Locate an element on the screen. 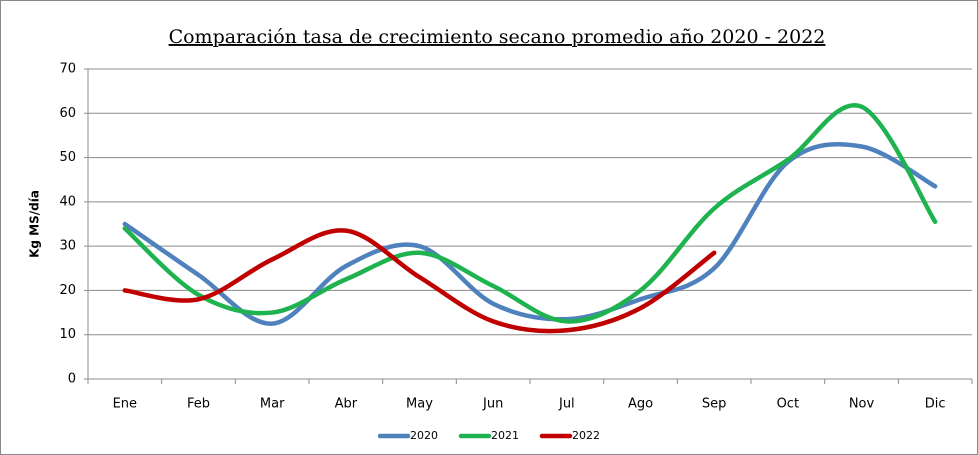 Image resolution: width=978 pixels, height=455 pixels. y-tick-label: 40 is located at coordinates (67, 201).